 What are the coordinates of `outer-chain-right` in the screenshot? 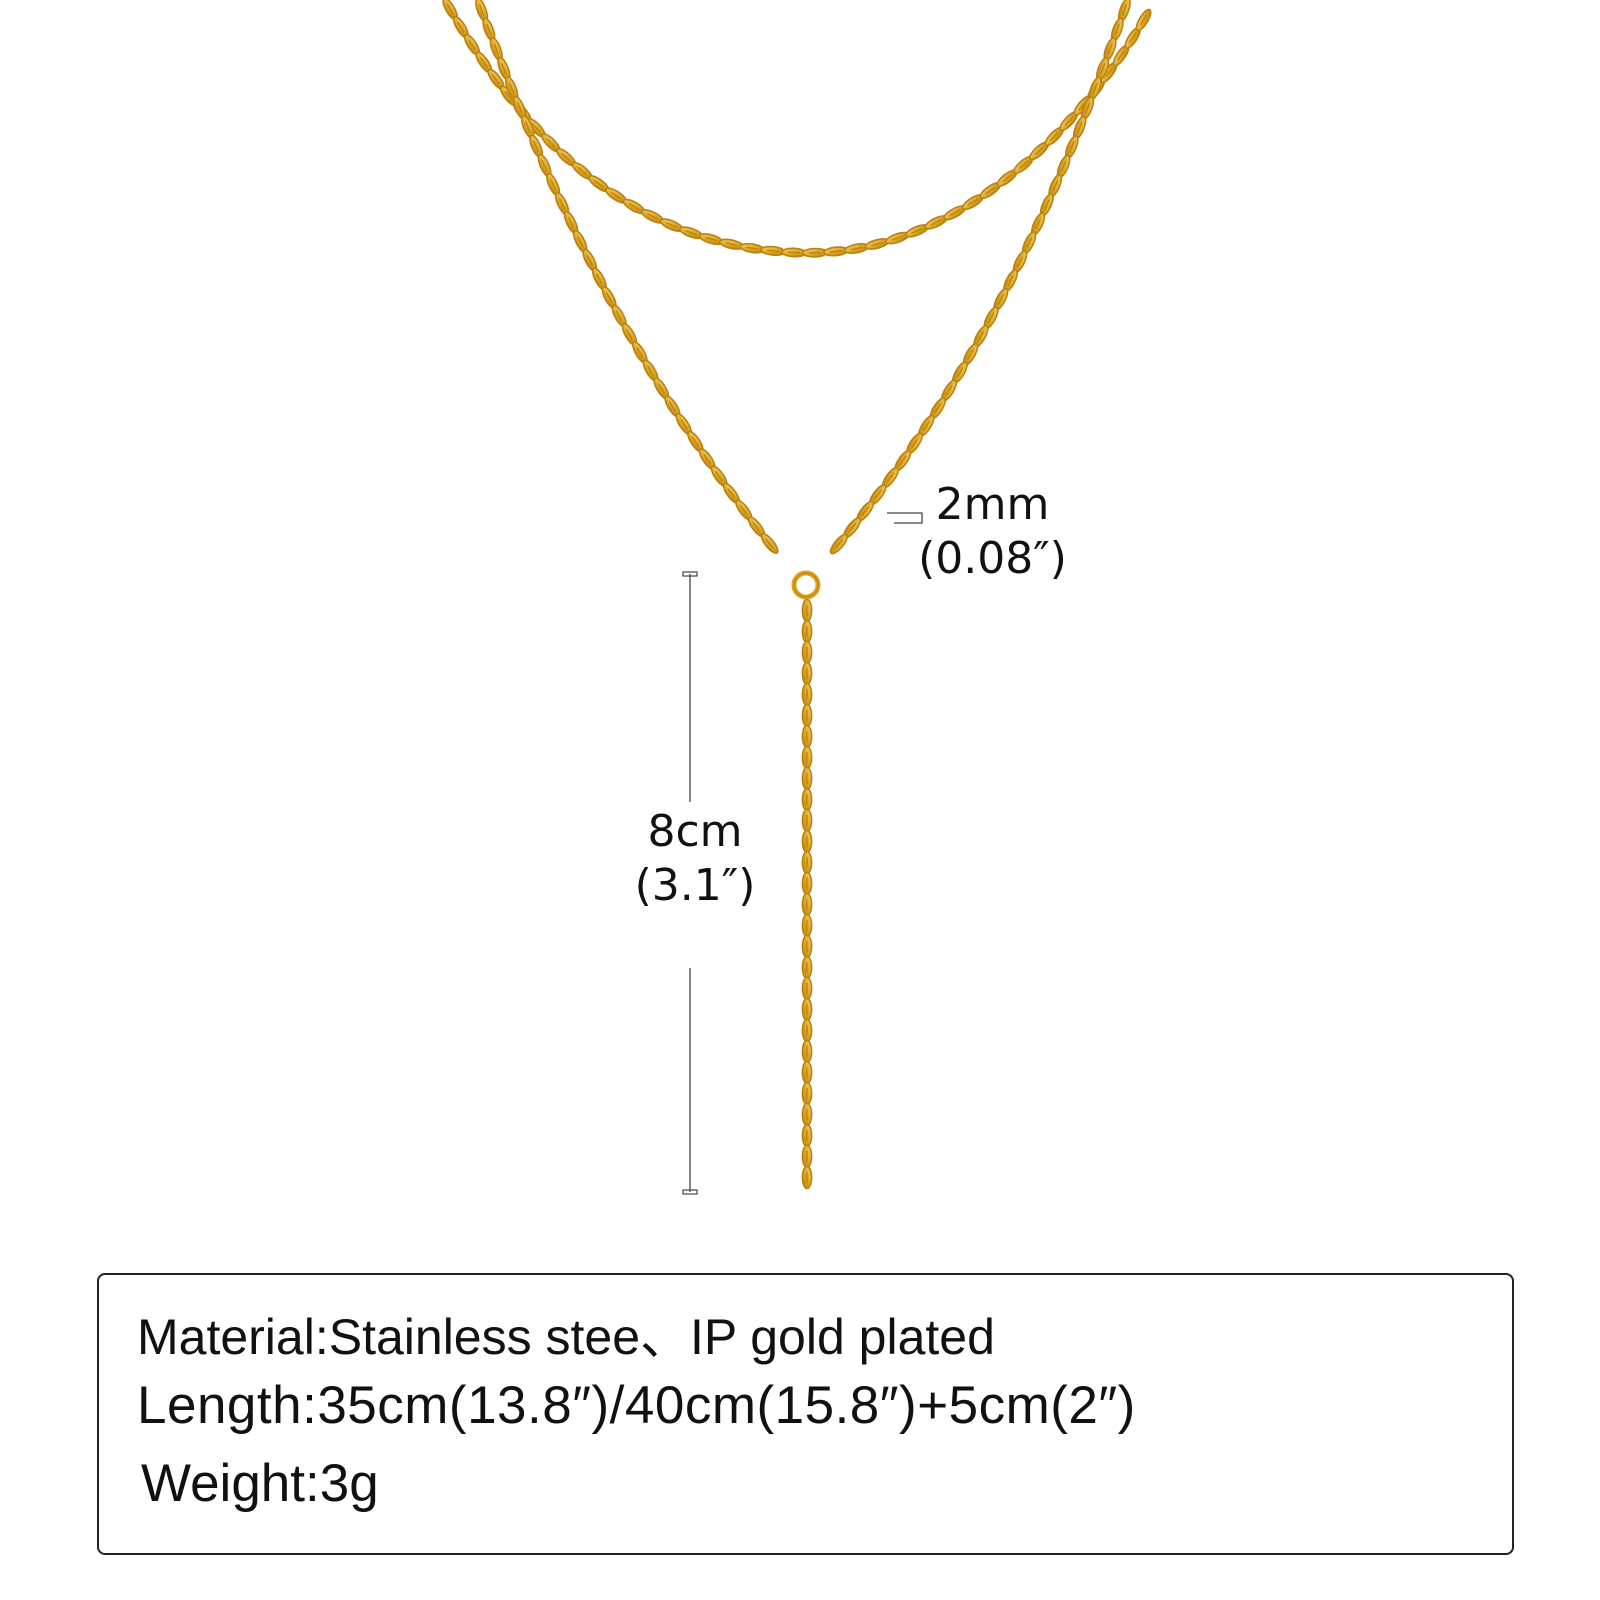 It's located at (980, 277).